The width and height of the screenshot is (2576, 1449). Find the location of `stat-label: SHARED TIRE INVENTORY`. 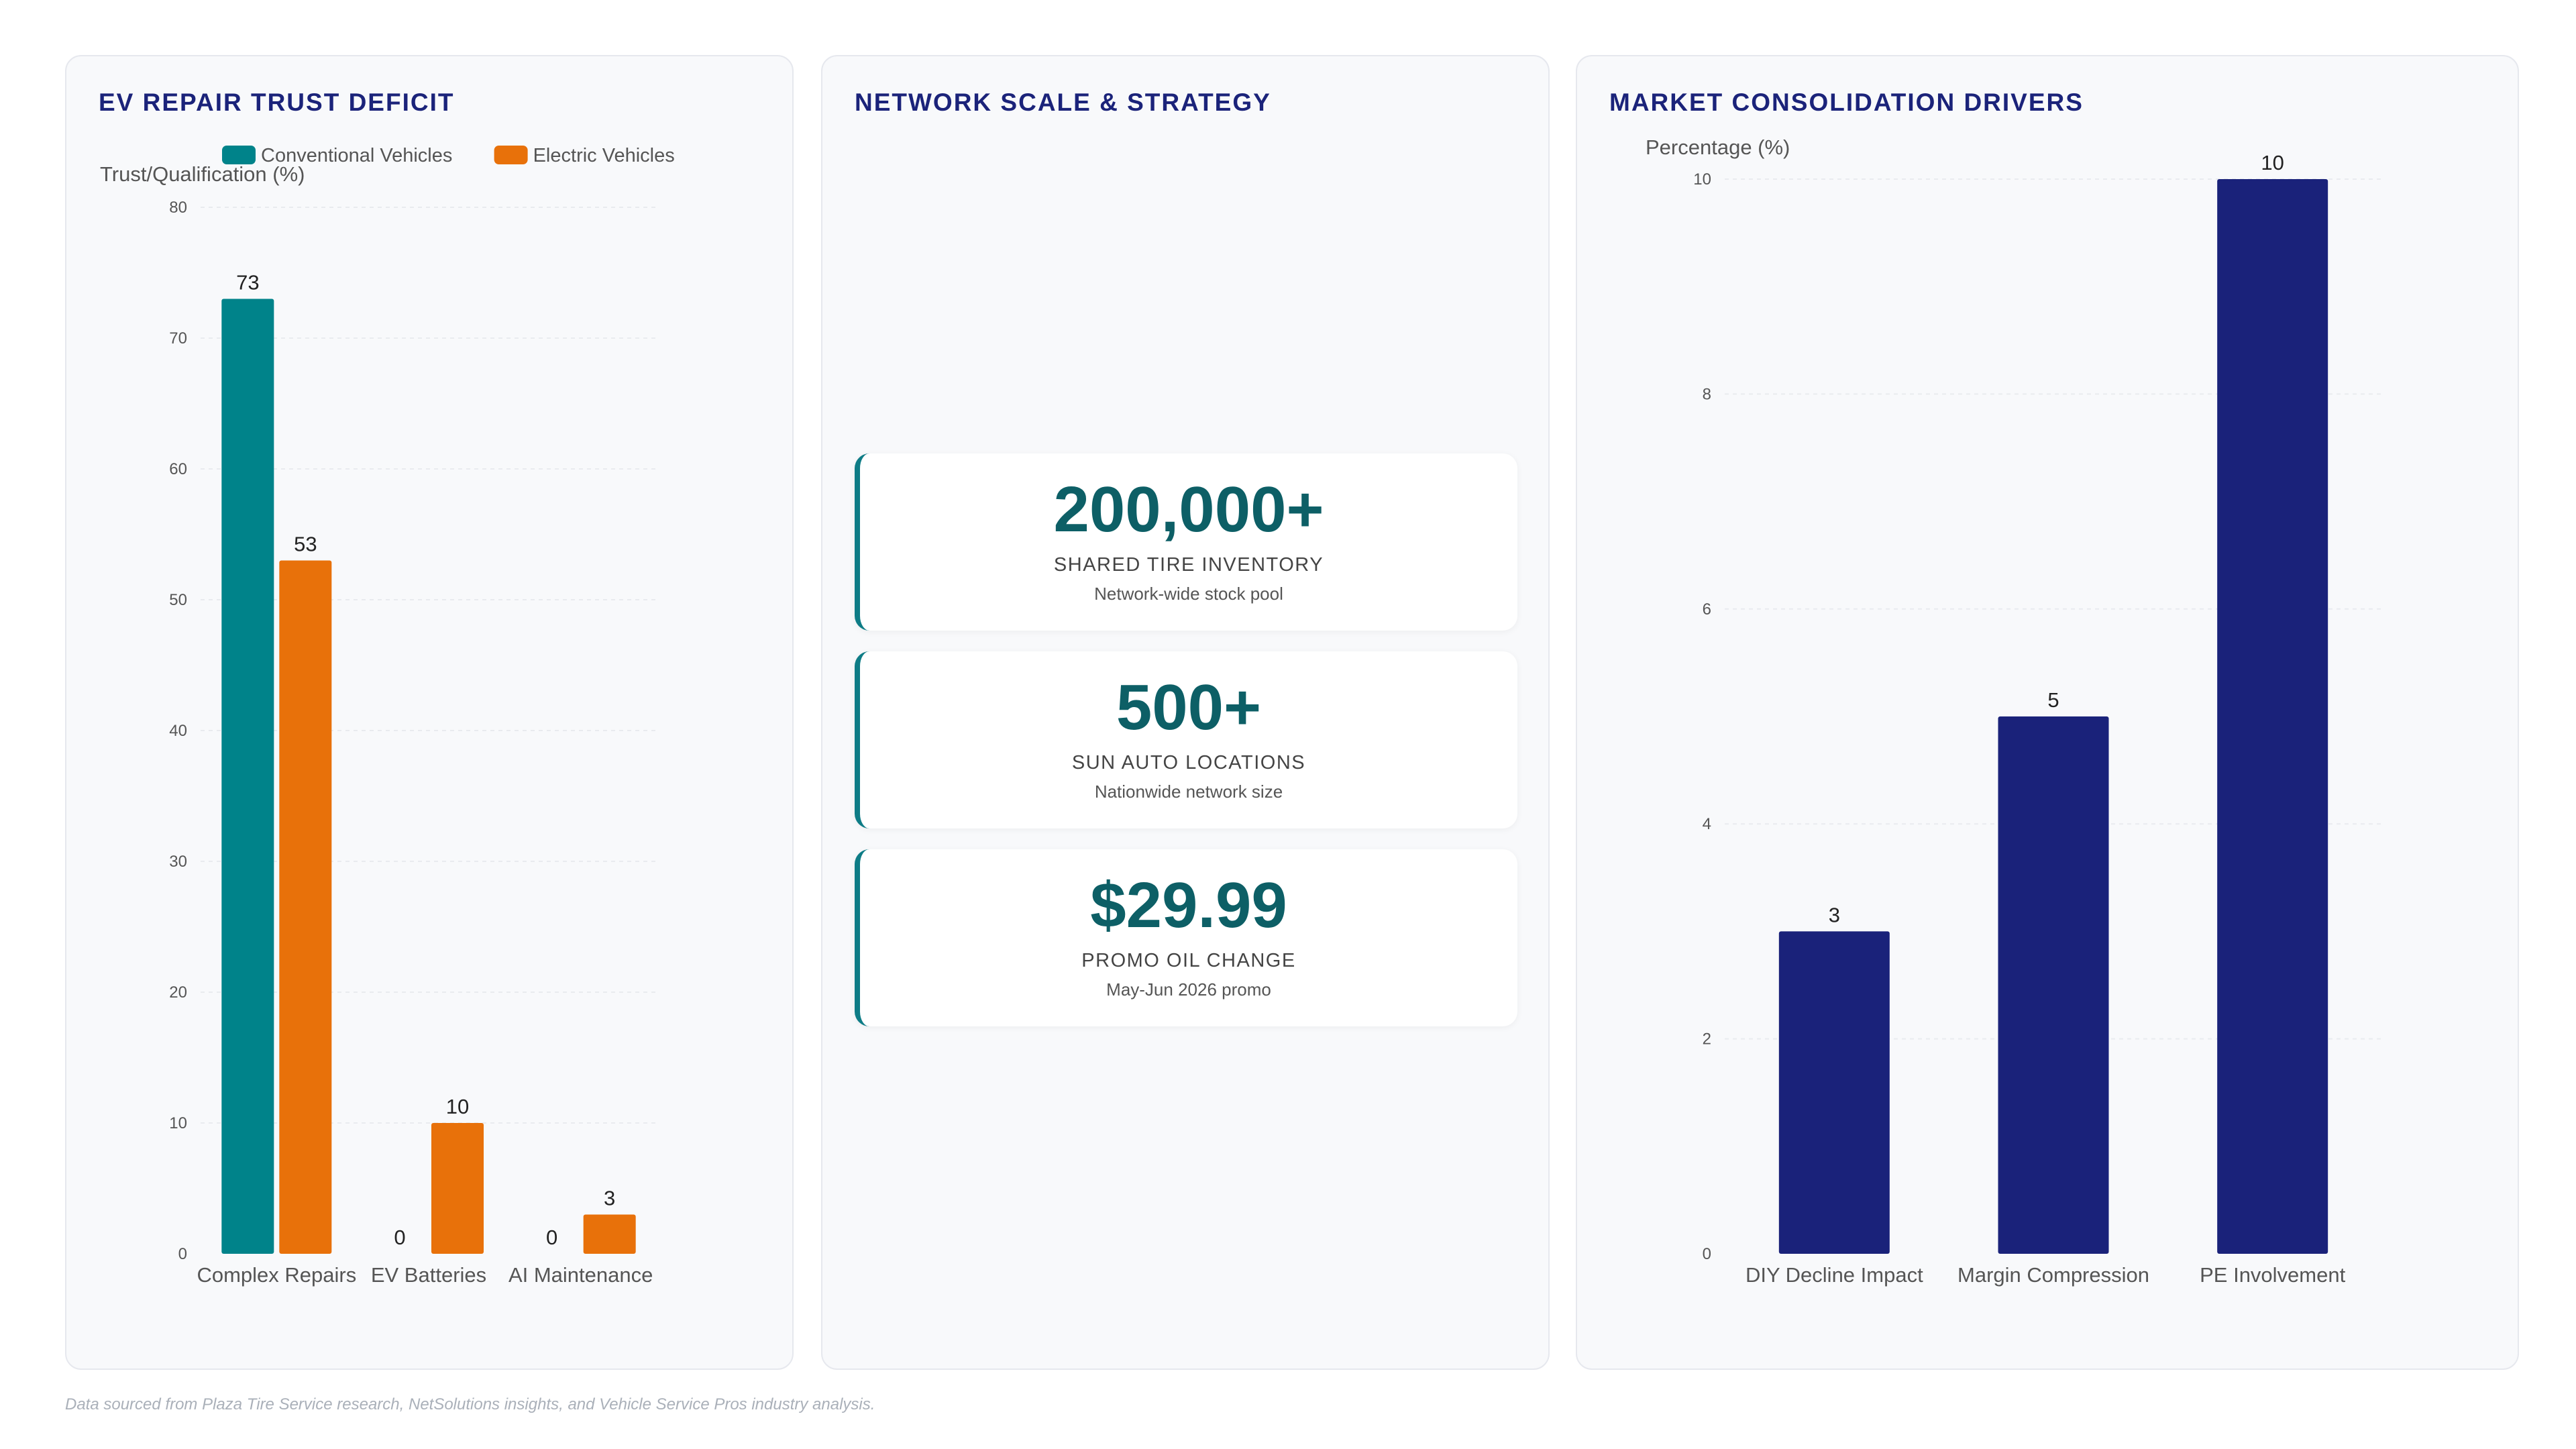

stat-label: SHARED TIRE INVENTORY is located at coordinates (1188, 565).